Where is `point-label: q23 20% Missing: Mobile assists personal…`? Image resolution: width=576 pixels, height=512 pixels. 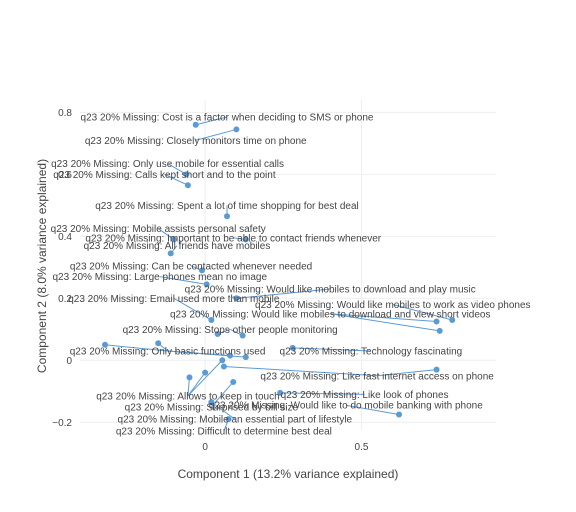 point-label: q23 20% Missing: Mobile assists personal… is located at coordinates (158, 229).